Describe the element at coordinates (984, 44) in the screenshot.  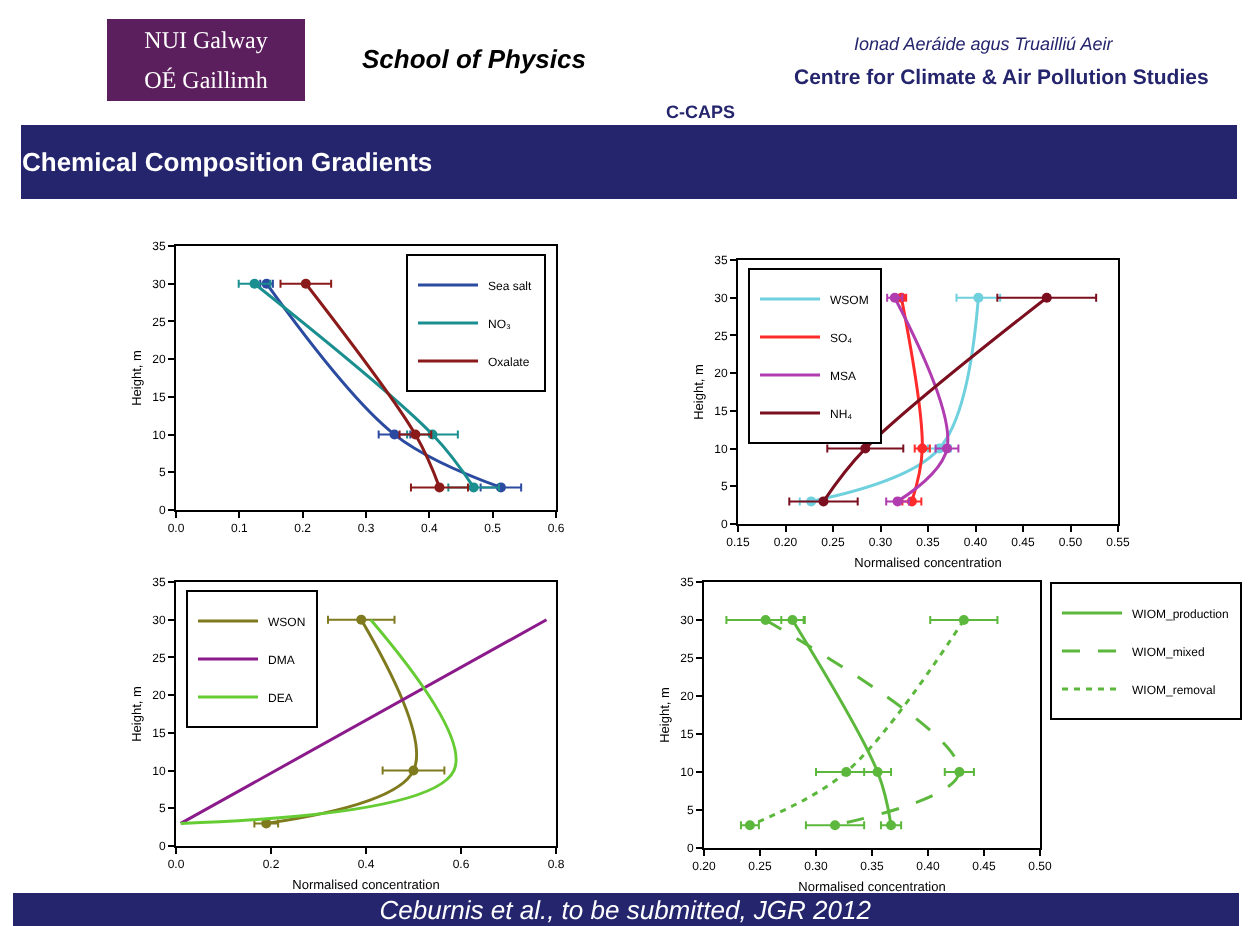
I see `text: Ionad Aeráide agus Truailliú Aeir` at that location.